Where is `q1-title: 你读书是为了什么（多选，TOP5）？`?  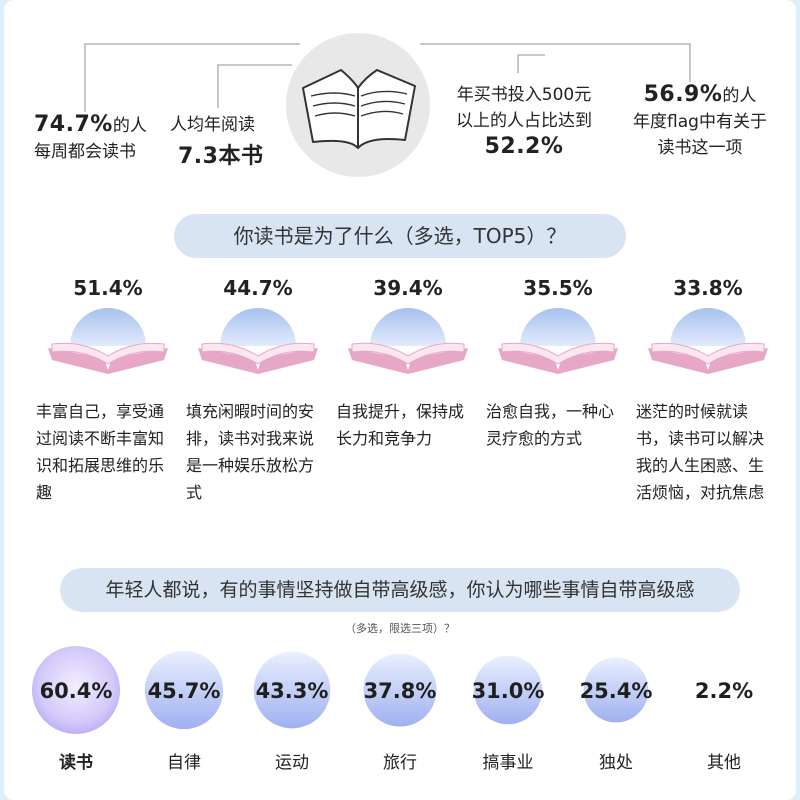 q1-title: 你读书是为了什么（多选，TOP5）？ is located at coordinates (400, 236).